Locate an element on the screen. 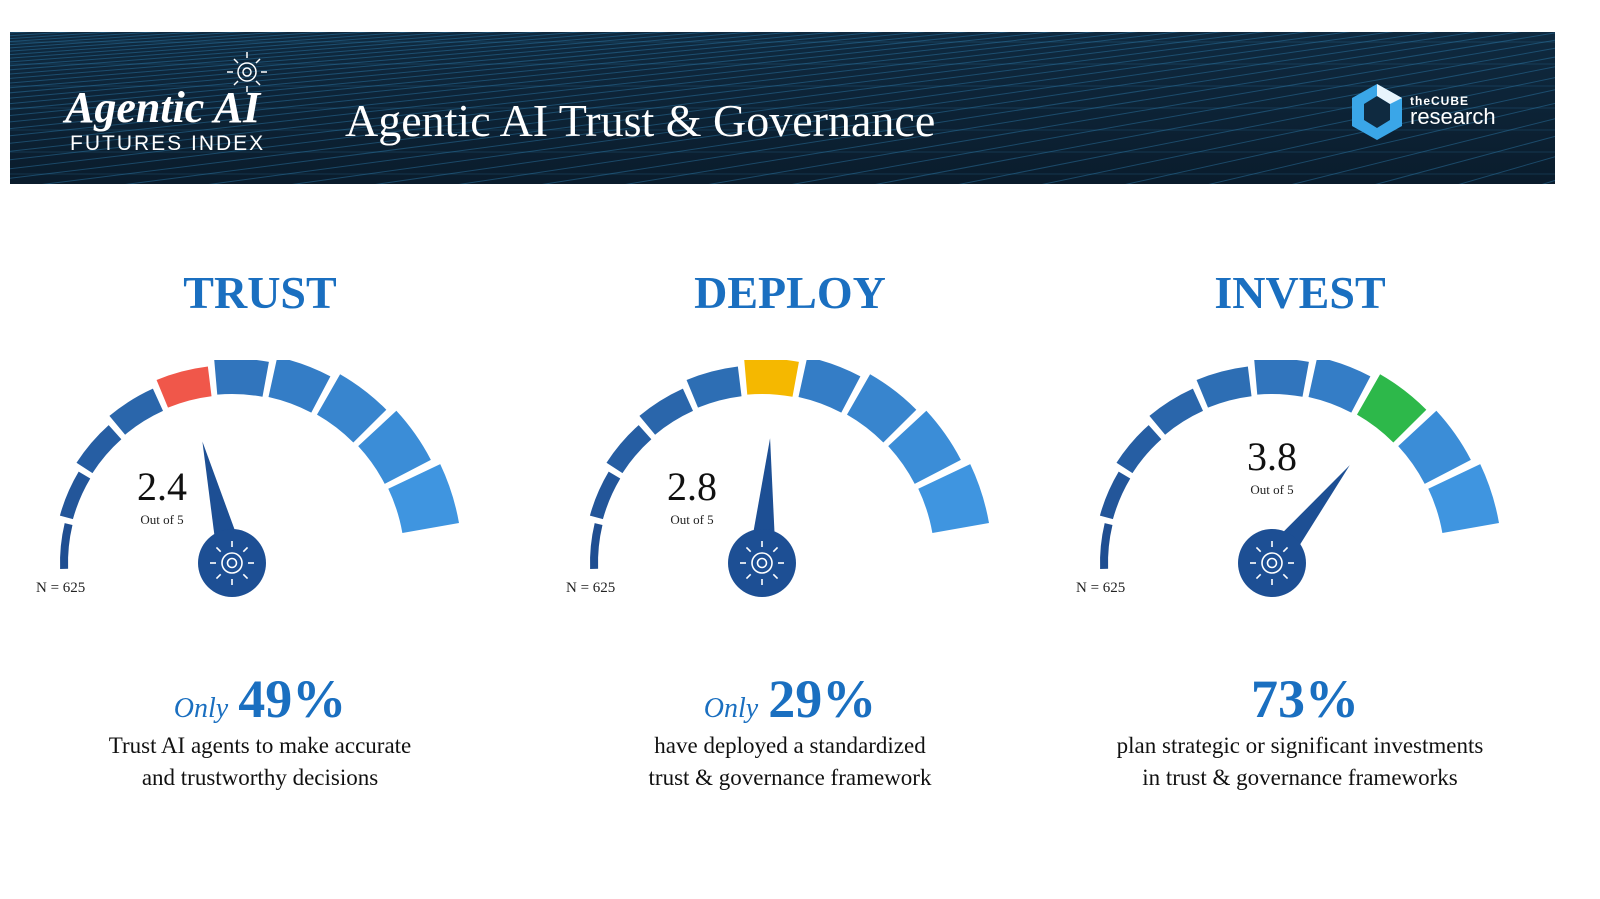 This screenshot has height=899, width=1600. gauge-value: 2.8 is located at coordinates (692, 486).